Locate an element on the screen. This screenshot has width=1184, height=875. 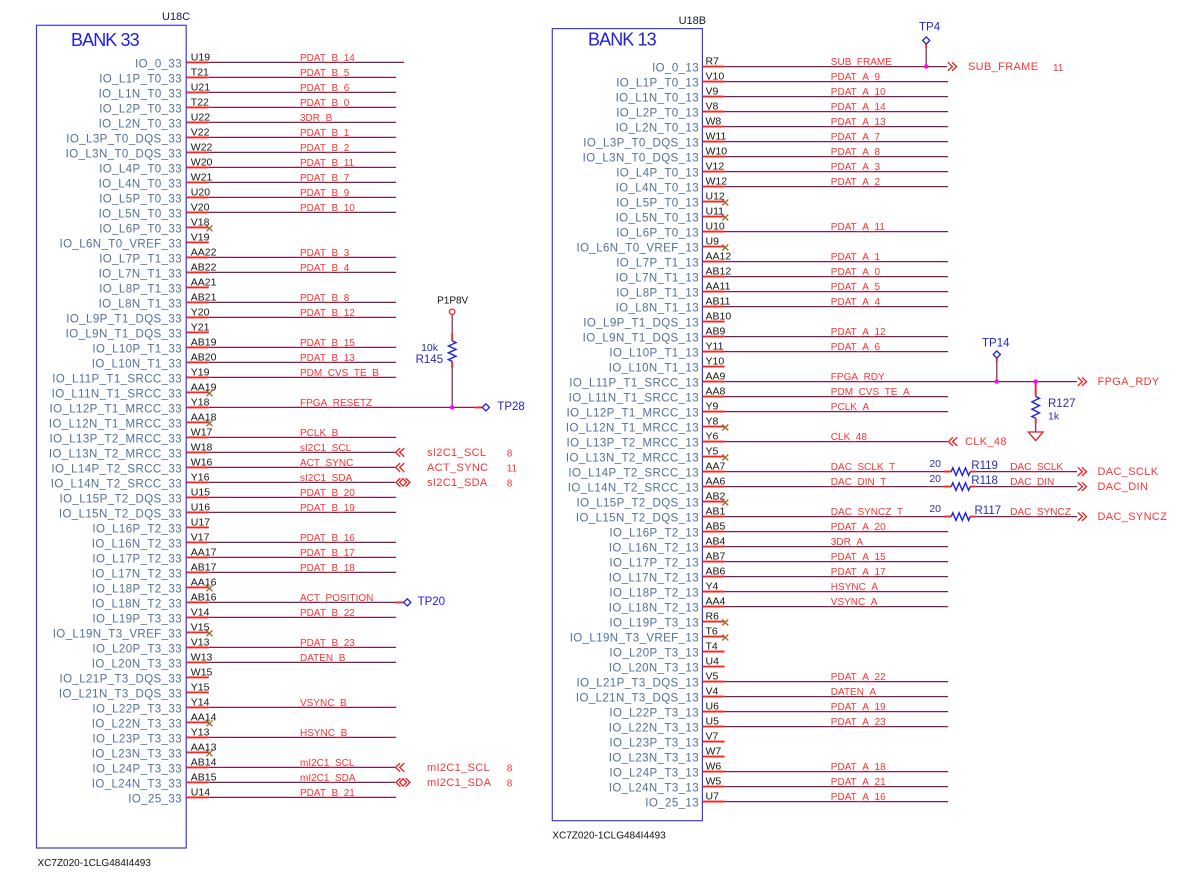
svg-text: AB17 is located at coordinates (204, 567).